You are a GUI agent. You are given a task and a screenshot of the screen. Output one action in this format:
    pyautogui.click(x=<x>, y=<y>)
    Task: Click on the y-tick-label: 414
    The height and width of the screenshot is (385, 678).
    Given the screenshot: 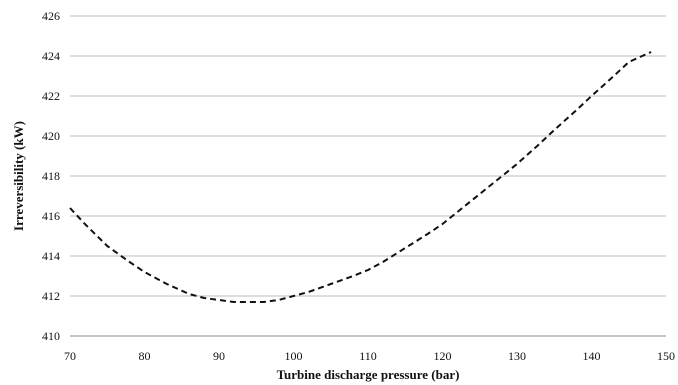 What is the action you would take?
    pyautogui.click(x=51, y=256)
    